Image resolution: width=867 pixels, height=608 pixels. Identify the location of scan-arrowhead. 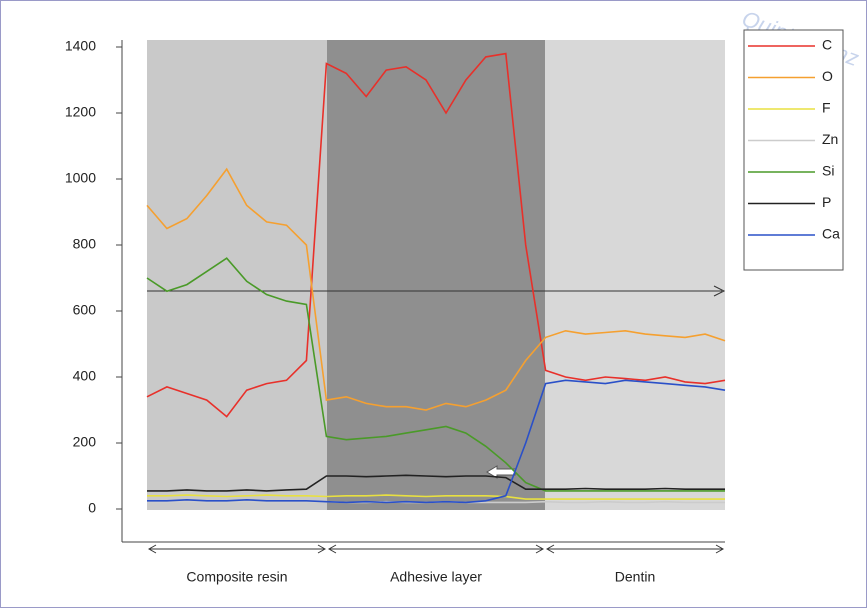
(719, 291).